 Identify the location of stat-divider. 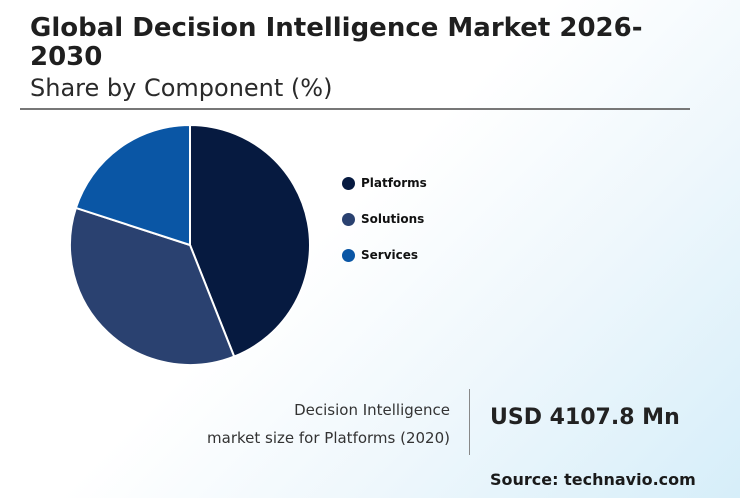
(469, 422).